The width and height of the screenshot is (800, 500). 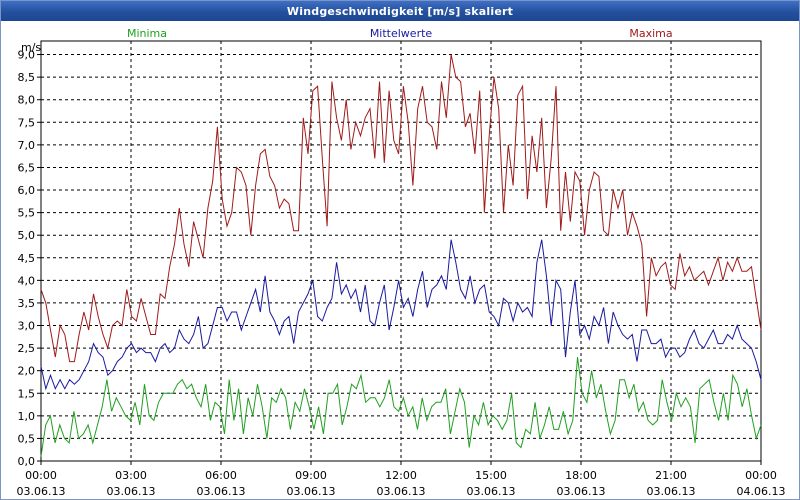 I want to click on y-tick-label: 3,5, so click(x=27, y=303).